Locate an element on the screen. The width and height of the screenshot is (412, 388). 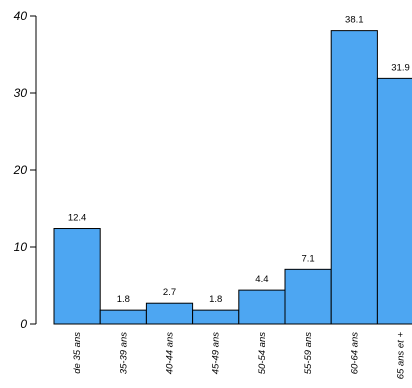
y-axis: 0 10 20 30 40 is located at coordinates (25, 170).